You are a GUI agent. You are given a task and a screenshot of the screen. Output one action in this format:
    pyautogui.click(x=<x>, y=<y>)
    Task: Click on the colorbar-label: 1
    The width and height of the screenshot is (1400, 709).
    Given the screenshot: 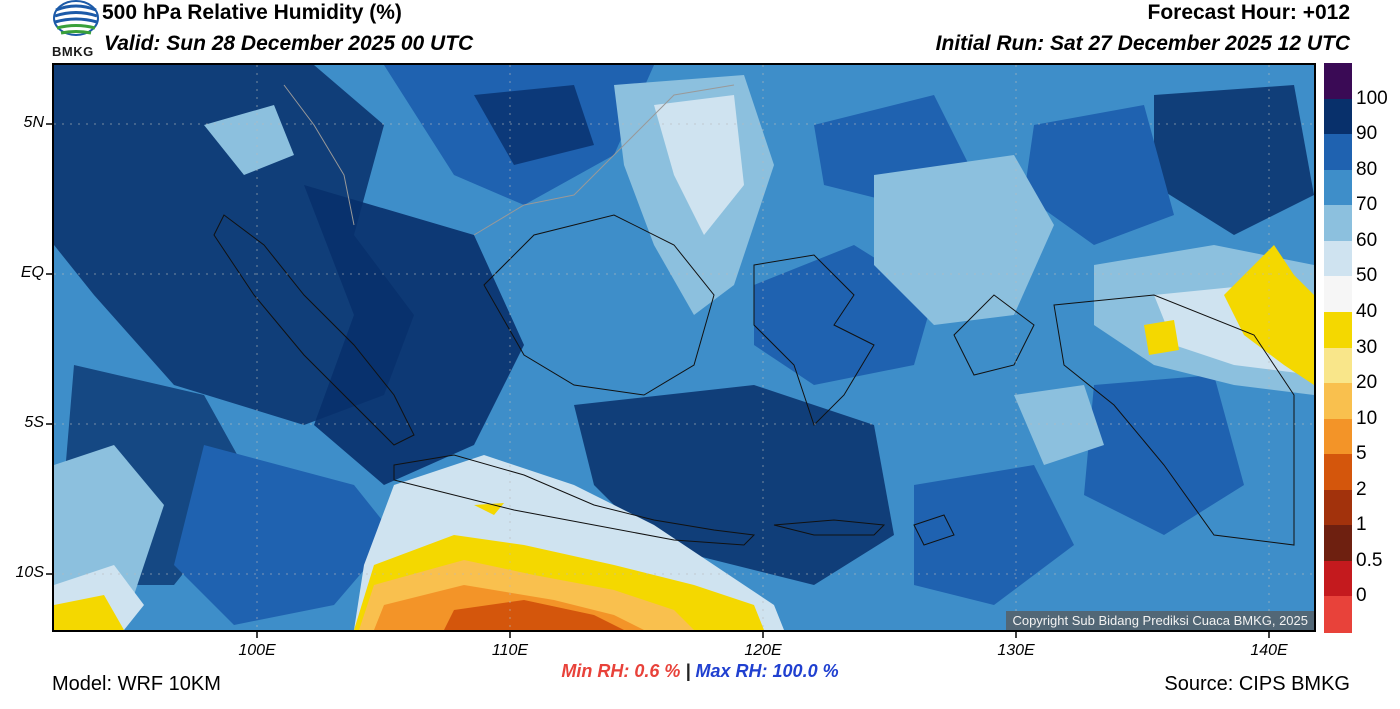 What is the action you would take?
    pyautogui.click(x=1361, y=525)
    